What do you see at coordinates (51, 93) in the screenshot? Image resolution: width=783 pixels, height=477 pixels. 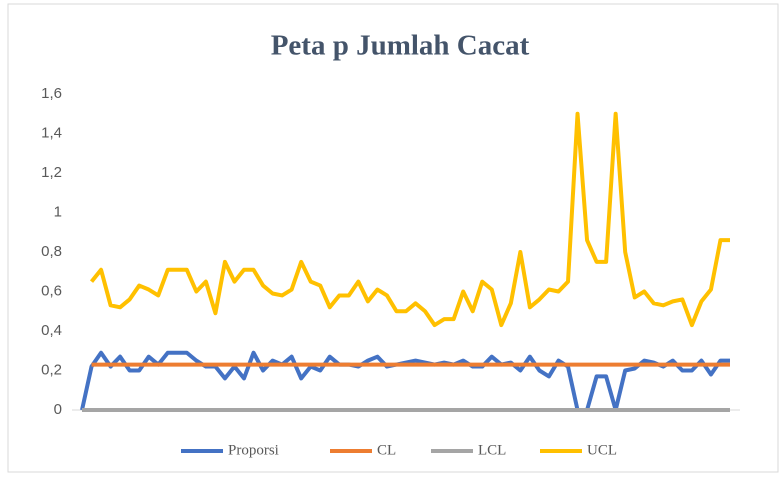 I see `y-tick-label: 1,6` at bounding box center [51, 93].